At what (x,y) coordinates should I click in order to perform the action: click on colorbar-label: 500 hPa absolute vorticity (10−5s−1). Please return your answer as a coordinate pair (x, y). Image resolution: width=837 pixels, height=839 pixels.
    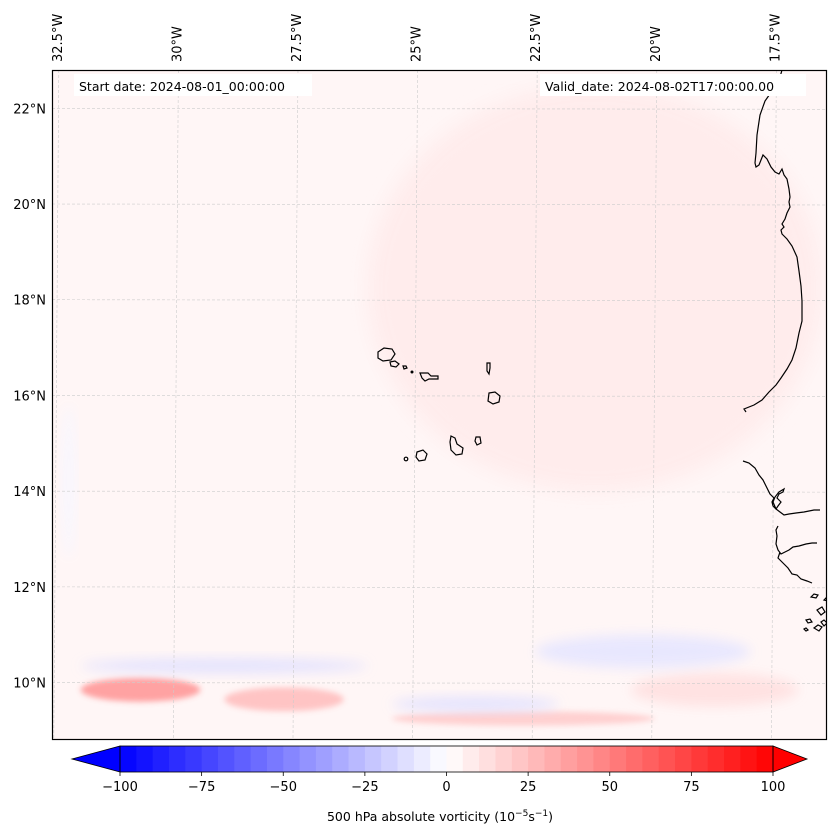
    Looking at the image, I should click on (440, 816).